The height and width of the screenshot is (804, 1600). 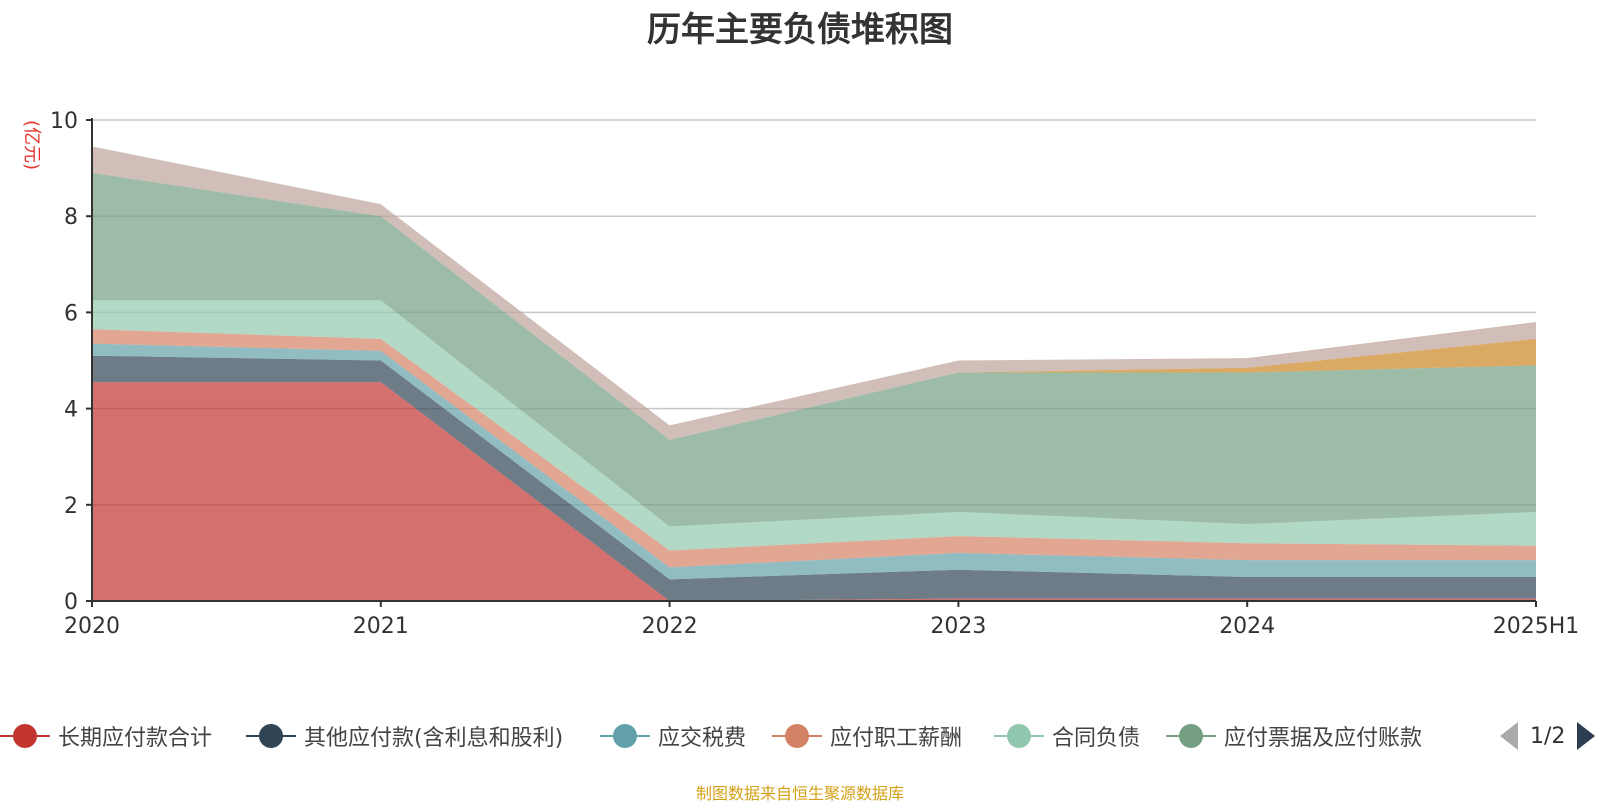 I want to click on prev-page-icon, so click(x=1509, y=736).